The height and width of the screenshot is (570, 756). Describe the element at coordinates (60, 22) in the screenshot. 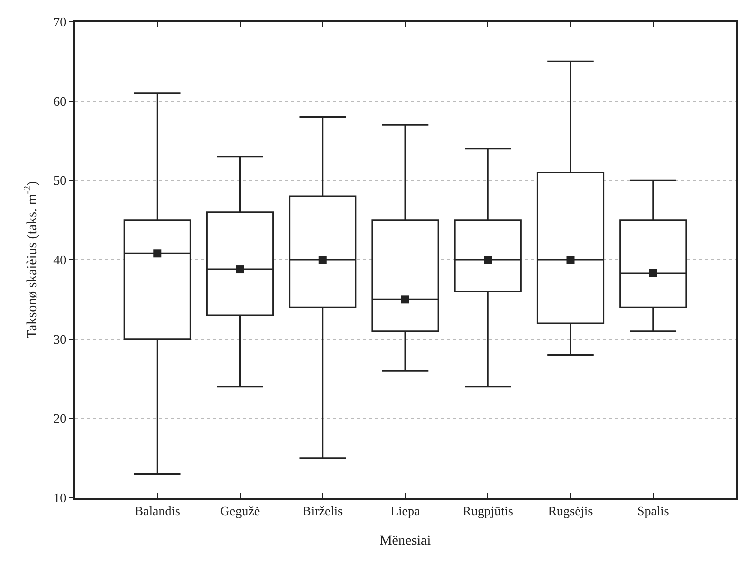

I see `y-tick-label: 70` at that location.